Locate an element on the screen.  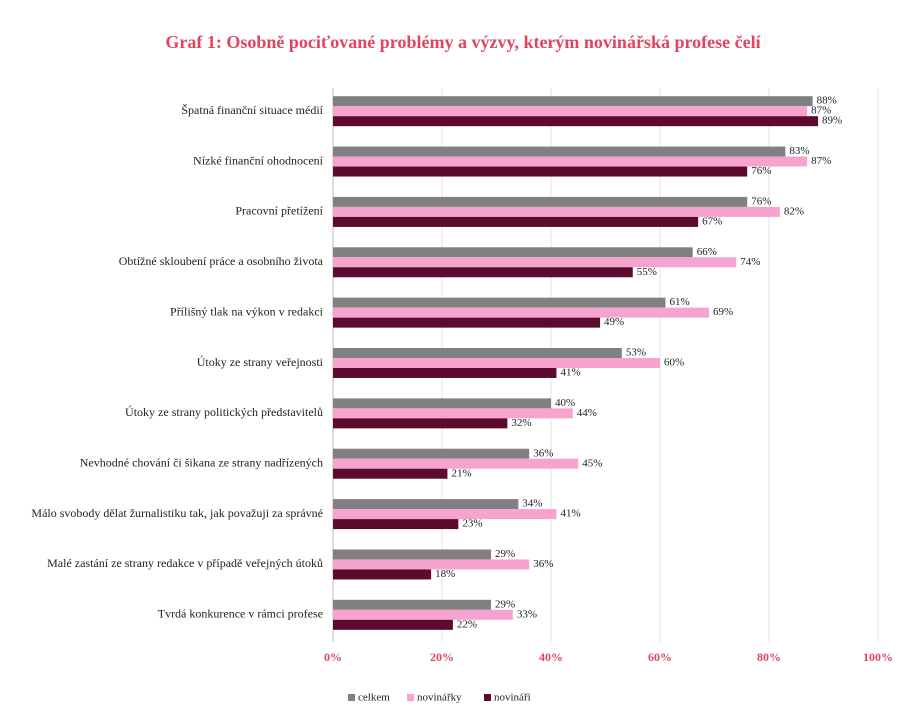
value-label: 33% is located at coordinates (527, 614).